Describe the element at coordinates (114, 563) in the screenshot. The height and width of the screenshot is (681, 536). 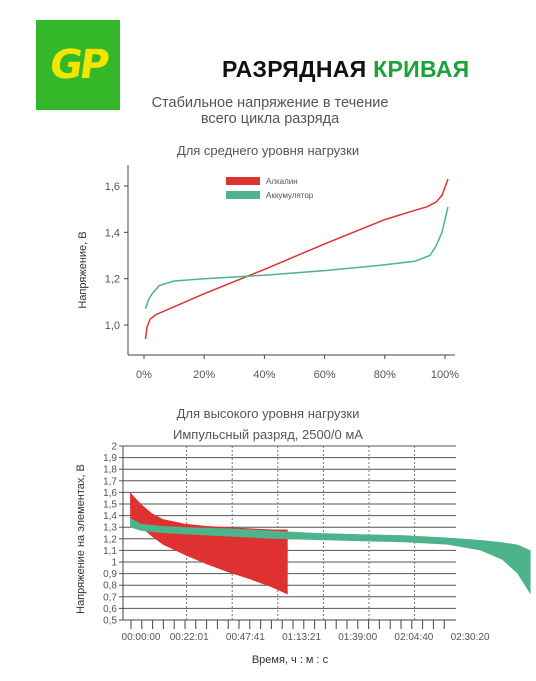
I see `chart2-y-tick-label: 1` at that location.